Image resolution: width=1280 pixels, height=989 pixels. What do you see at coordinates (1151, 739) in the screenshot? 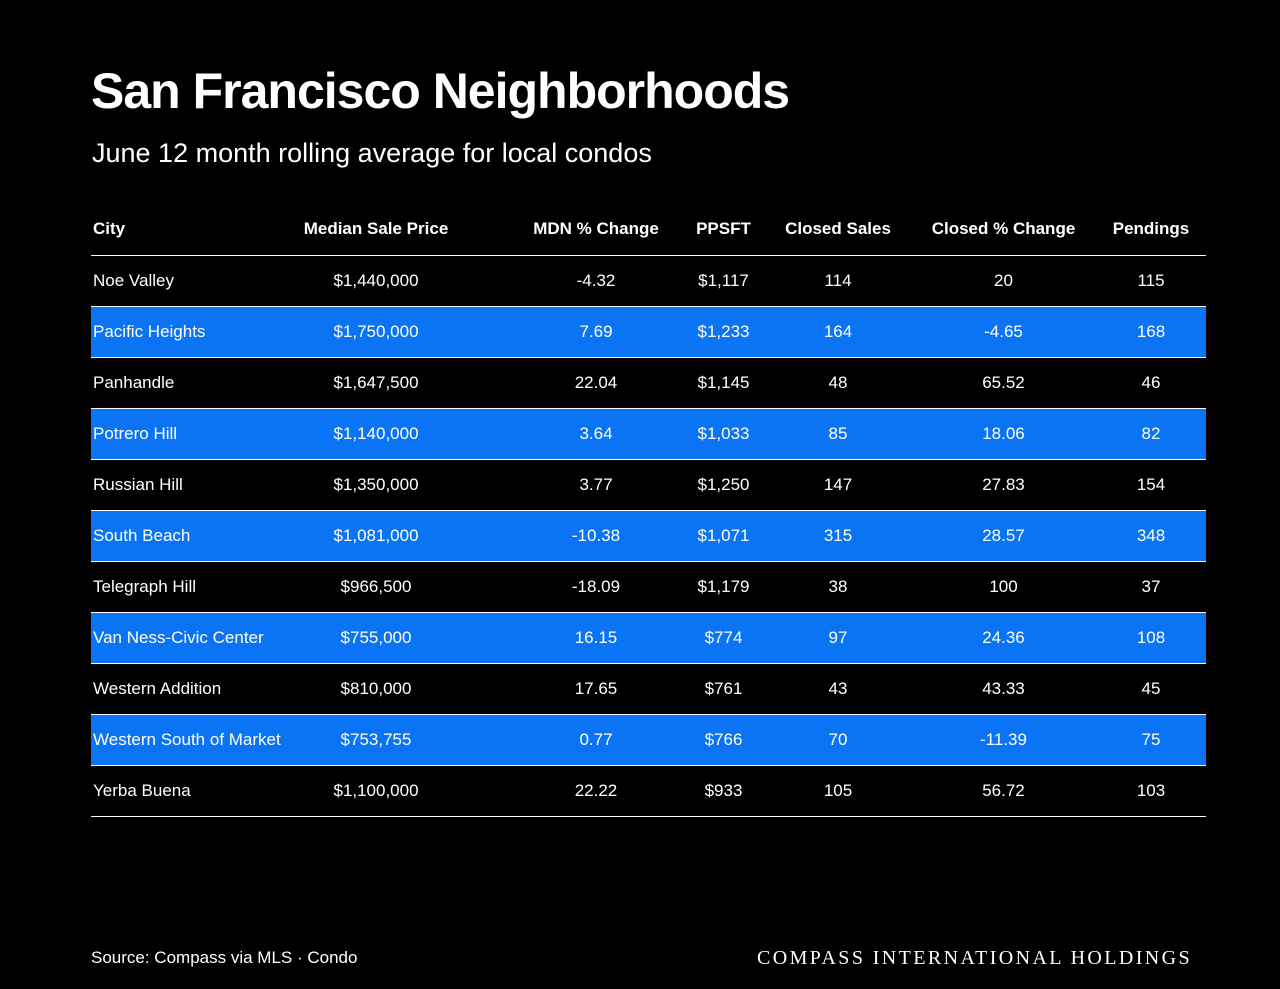
I see `cell-pendings: 75` at bounding box center [1151, 739].